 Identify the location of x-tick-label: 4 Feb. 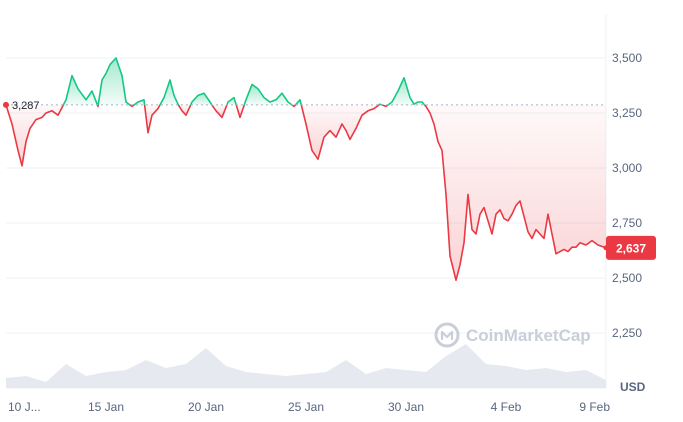
(506, 407).